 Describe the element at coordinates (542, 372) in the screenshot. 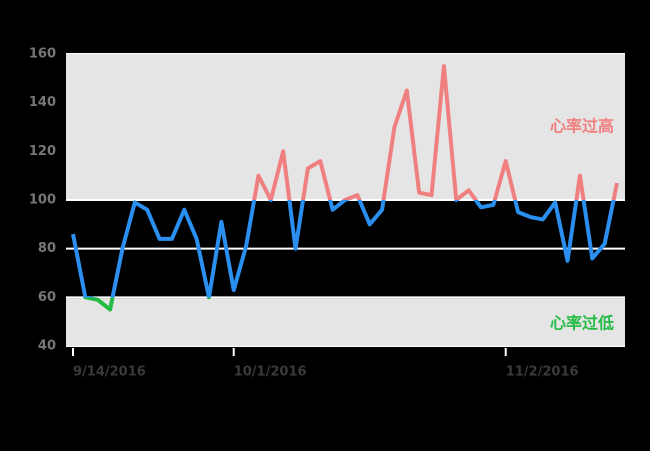

I see `x-tick-label: 11/2/2016` at that location.